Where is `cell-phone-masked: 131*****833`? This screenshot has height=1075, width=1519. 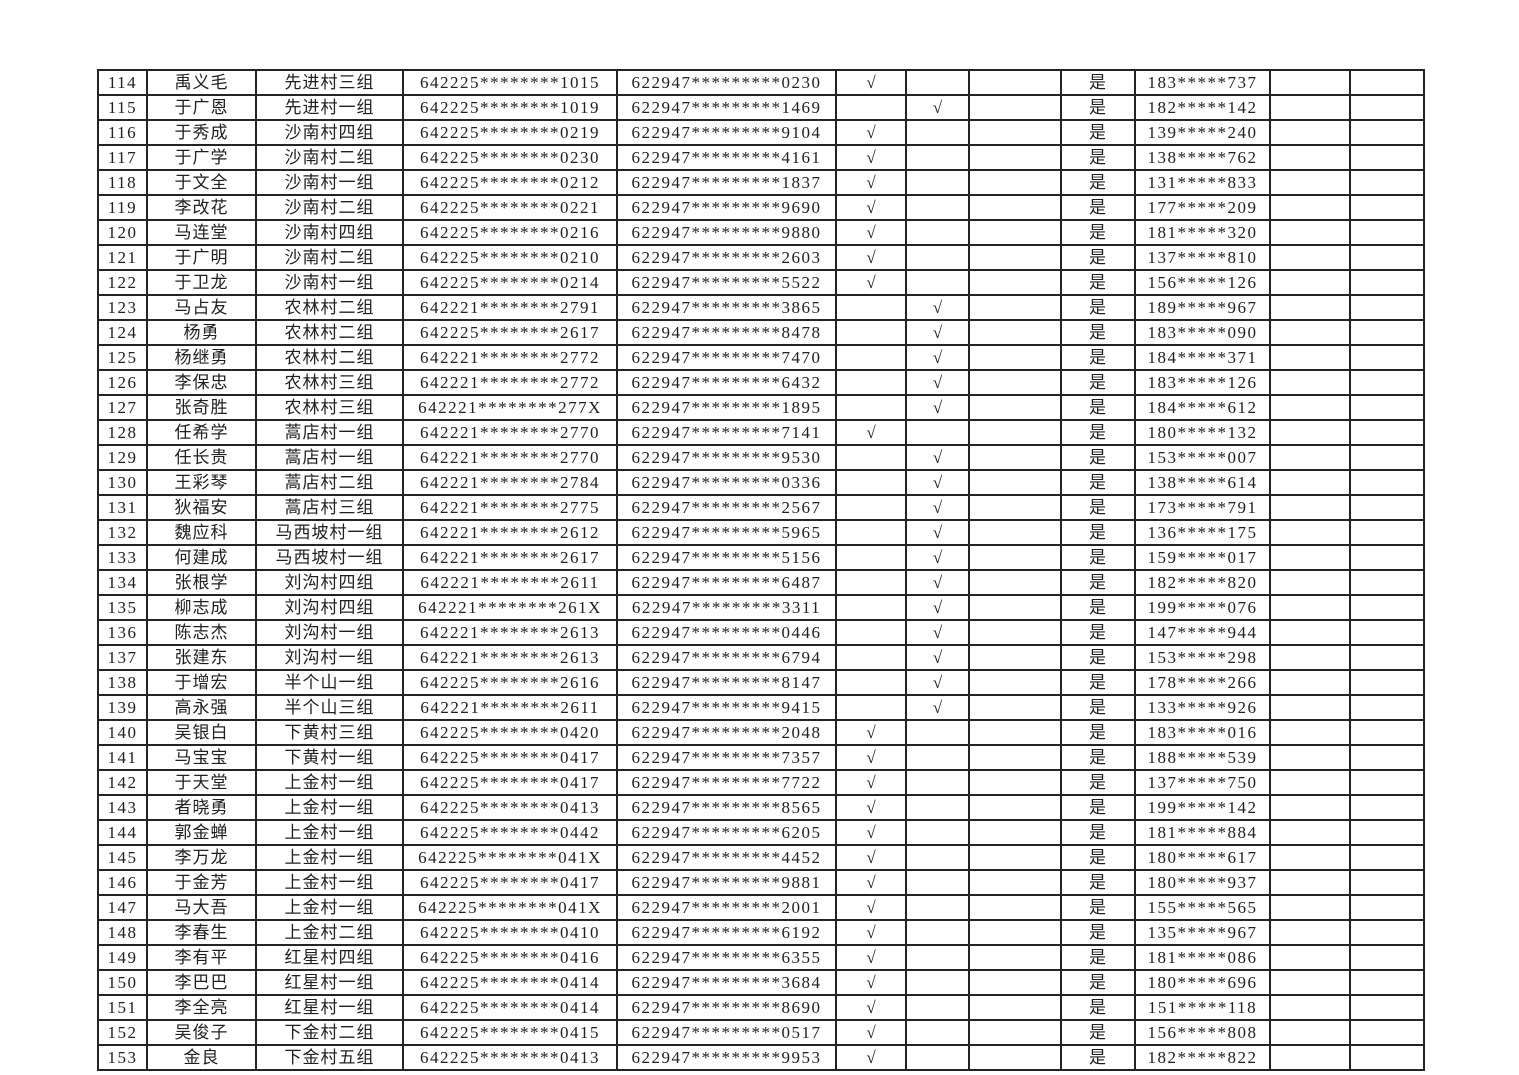 cell-phone-masked: 131*****833 is located at coordinates (1202, 182).